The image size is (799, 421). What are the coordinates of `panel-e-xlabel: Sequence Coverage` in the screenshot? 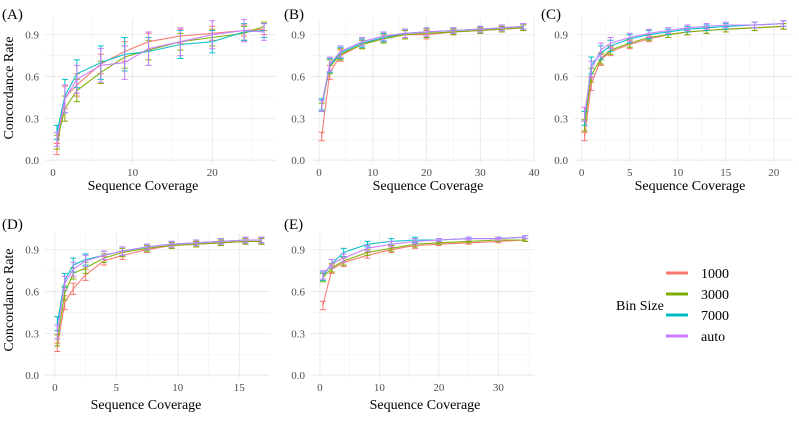 It's located at (425, 405).